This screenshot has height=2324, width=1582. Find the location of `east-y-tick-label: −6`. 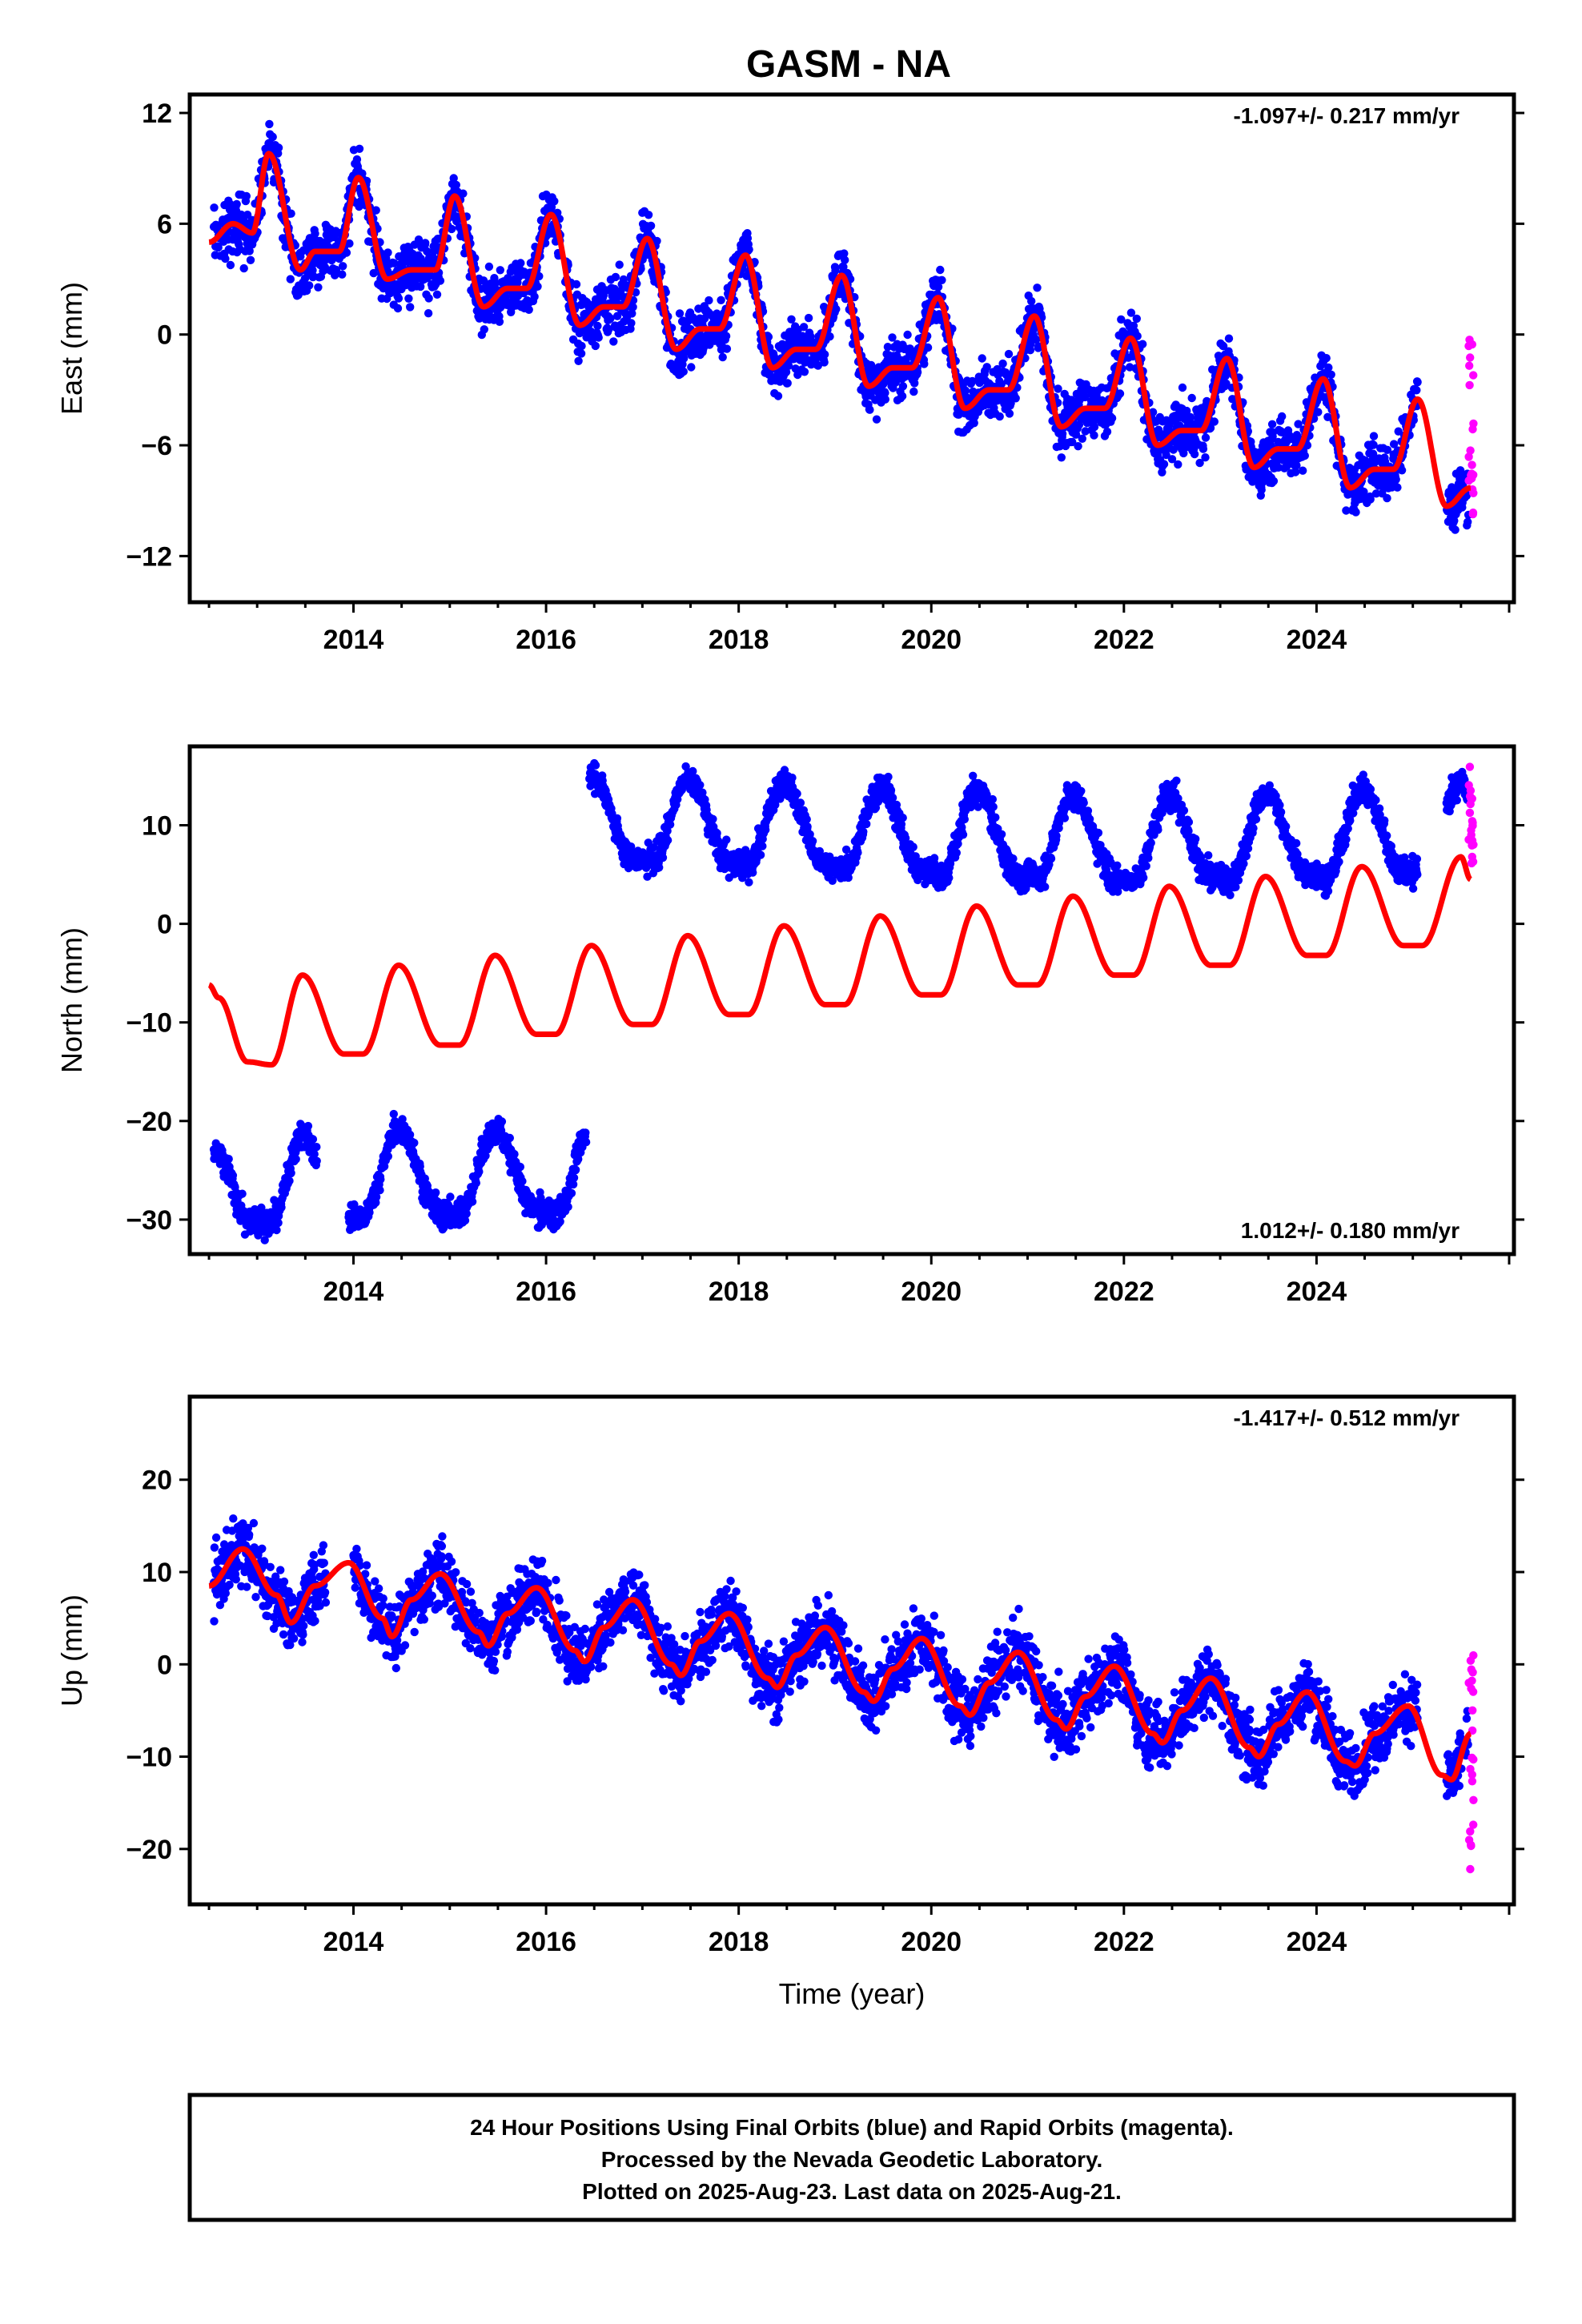

east-y-tick-label: −6 is located at coordinates (156, 446).